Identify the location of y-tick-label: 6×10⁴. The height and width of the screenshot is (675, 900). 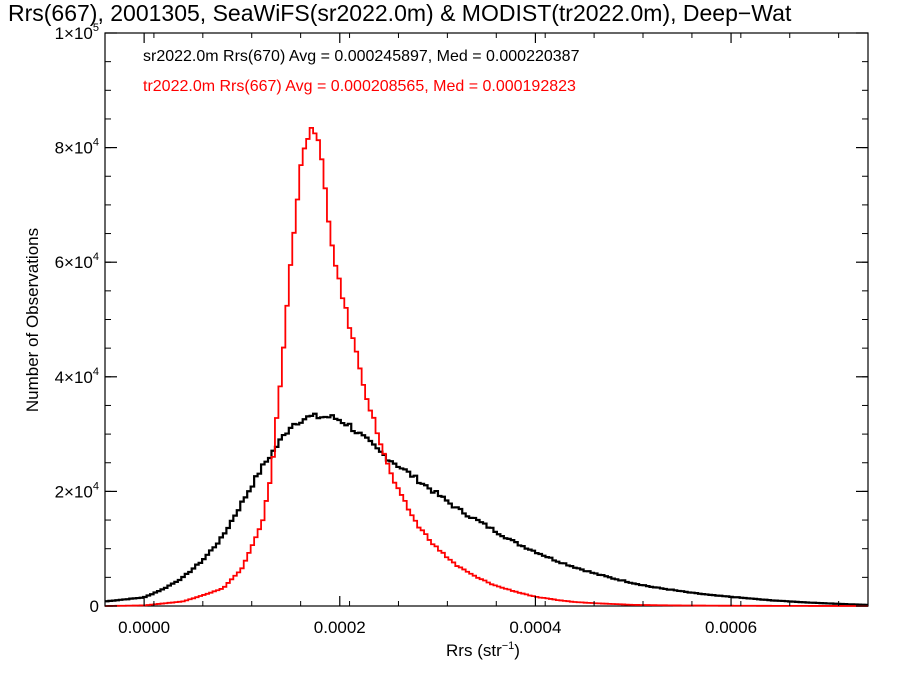
(77, 261).